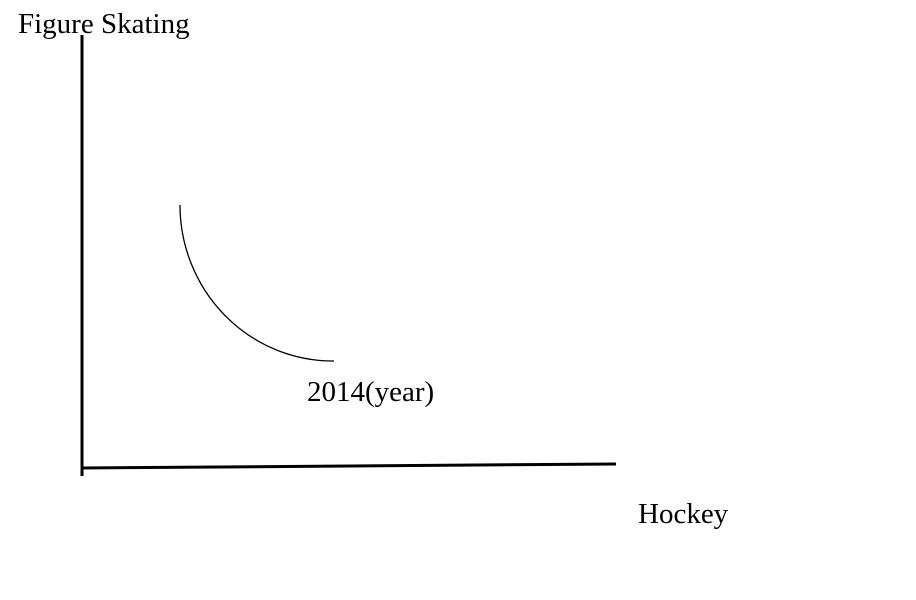  What do you see at coordinates (683, 514) in the screenshot?
I see `x-axis-label: Hockey` at bounding box center [683, 514].